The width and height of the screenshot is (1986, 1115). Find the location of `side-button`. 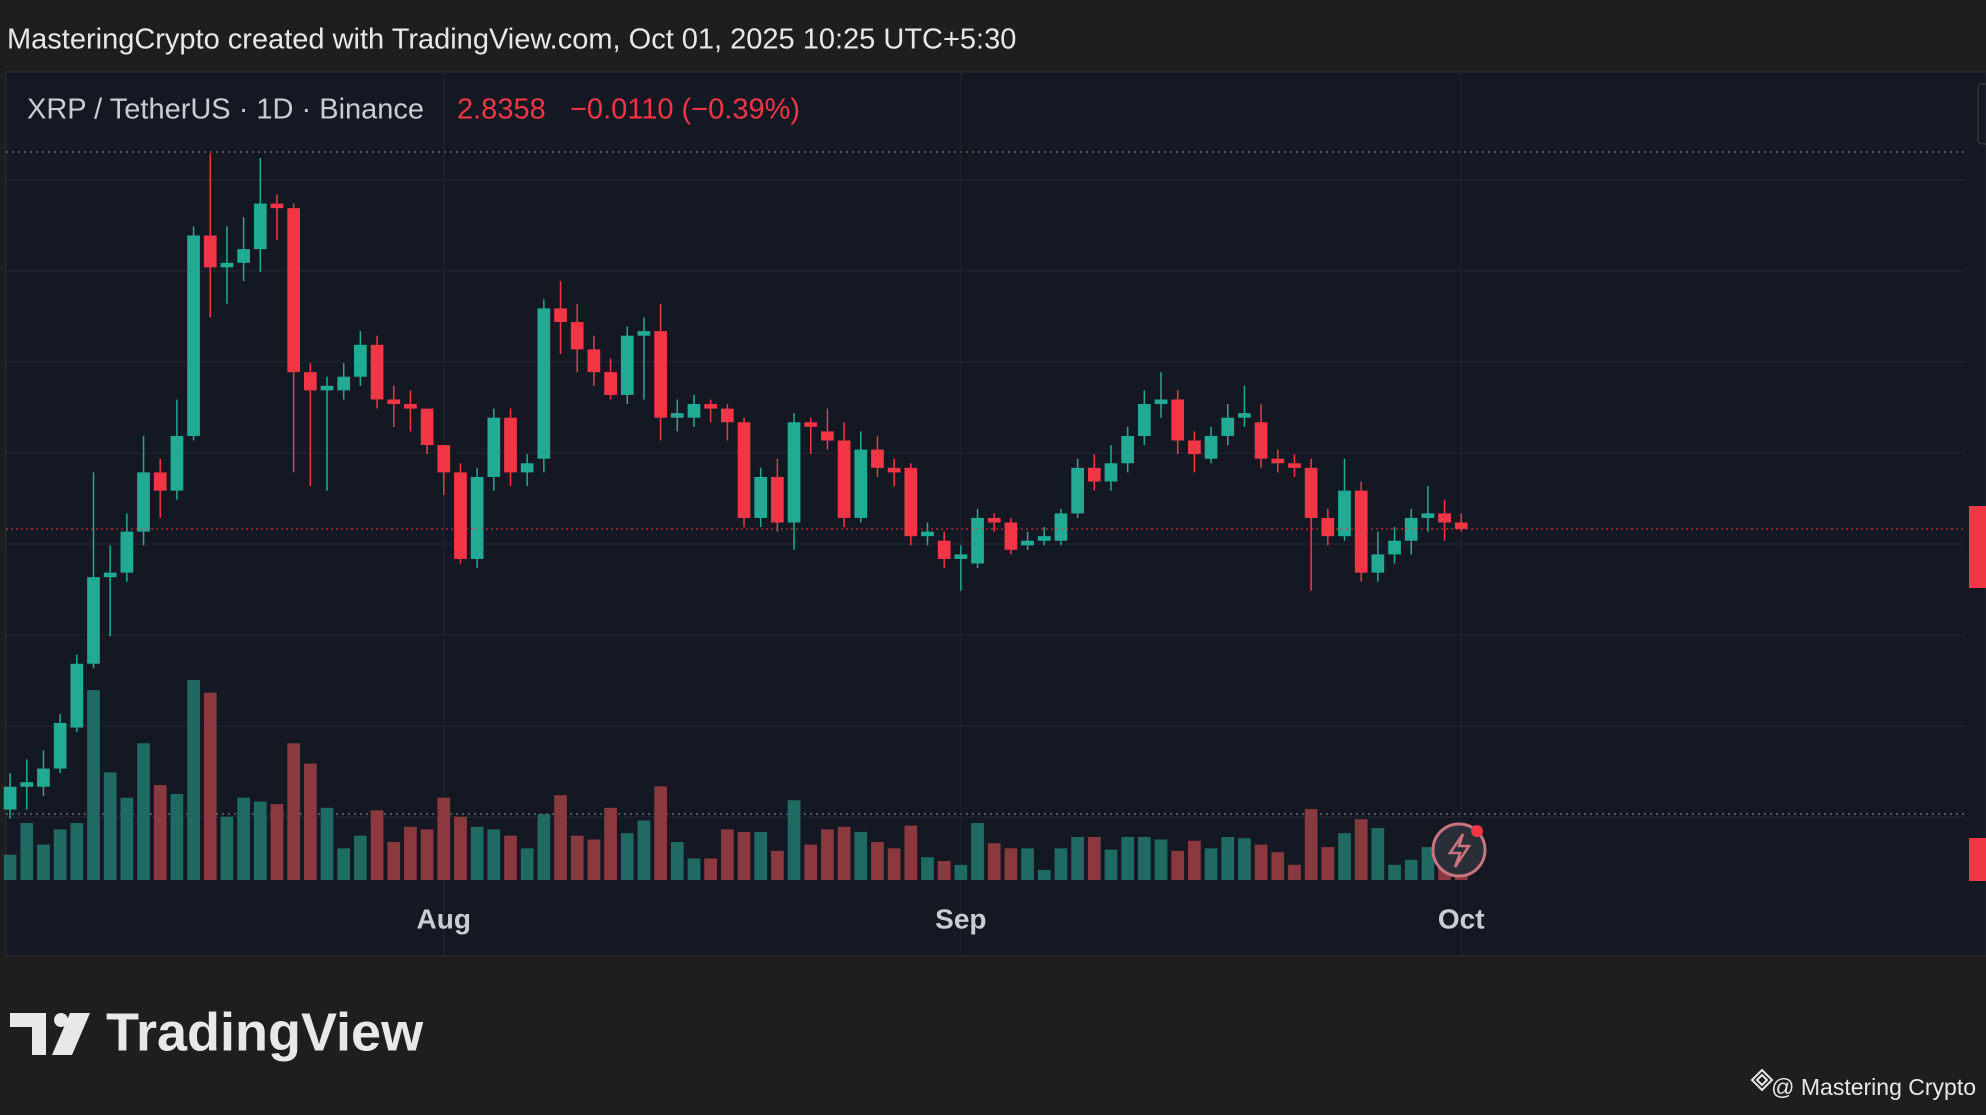

side-button is located at coordinates (1981, 114).